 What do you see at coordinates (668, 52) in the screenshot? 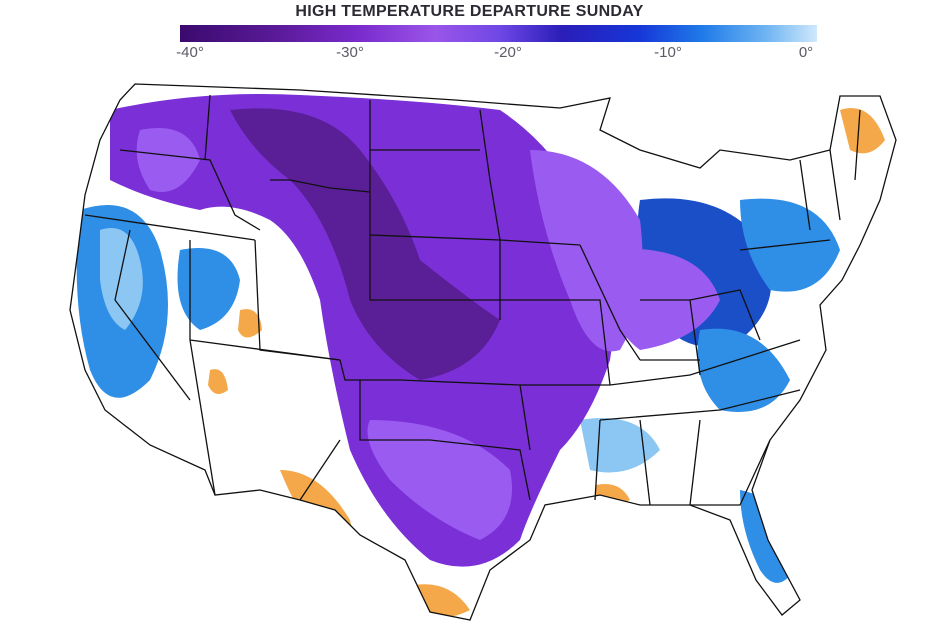
I see `legend-tick-minus-10: -10°` at bounding box center [668, 52].